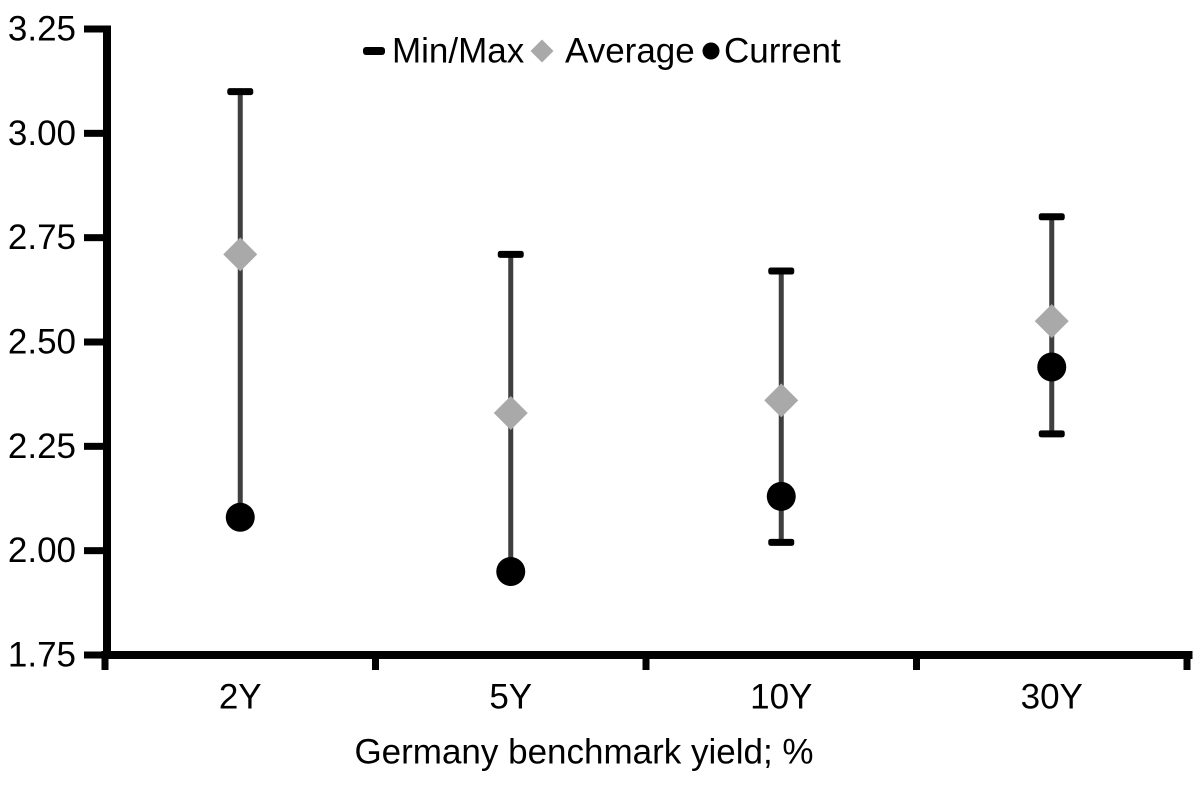 Image resolution: width=1200 pixels, height=788 pixels. What do you see at coordinates (711, 51) in the screenshot?
I see `current-circle-icon` at bounding box center [711, 51].